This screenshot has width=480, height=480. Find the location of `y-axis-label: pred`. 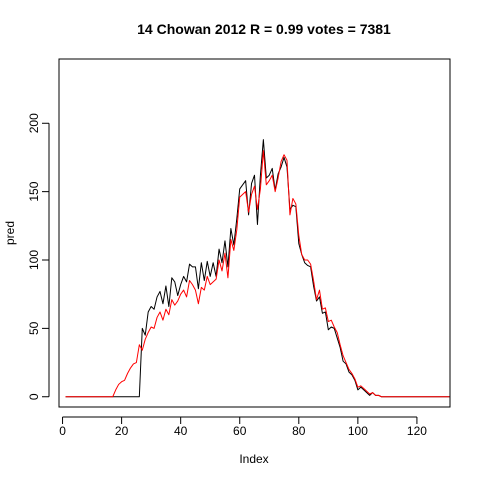

y-axis-label: pred is located at coordinates (10, 233).